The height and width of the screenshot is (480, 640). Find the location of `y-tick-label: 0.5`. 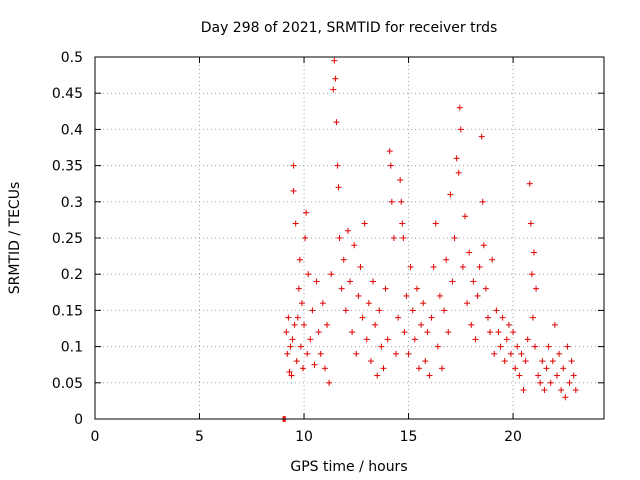

y-tick-label: 0.5 is located at coordinates (72, 58).